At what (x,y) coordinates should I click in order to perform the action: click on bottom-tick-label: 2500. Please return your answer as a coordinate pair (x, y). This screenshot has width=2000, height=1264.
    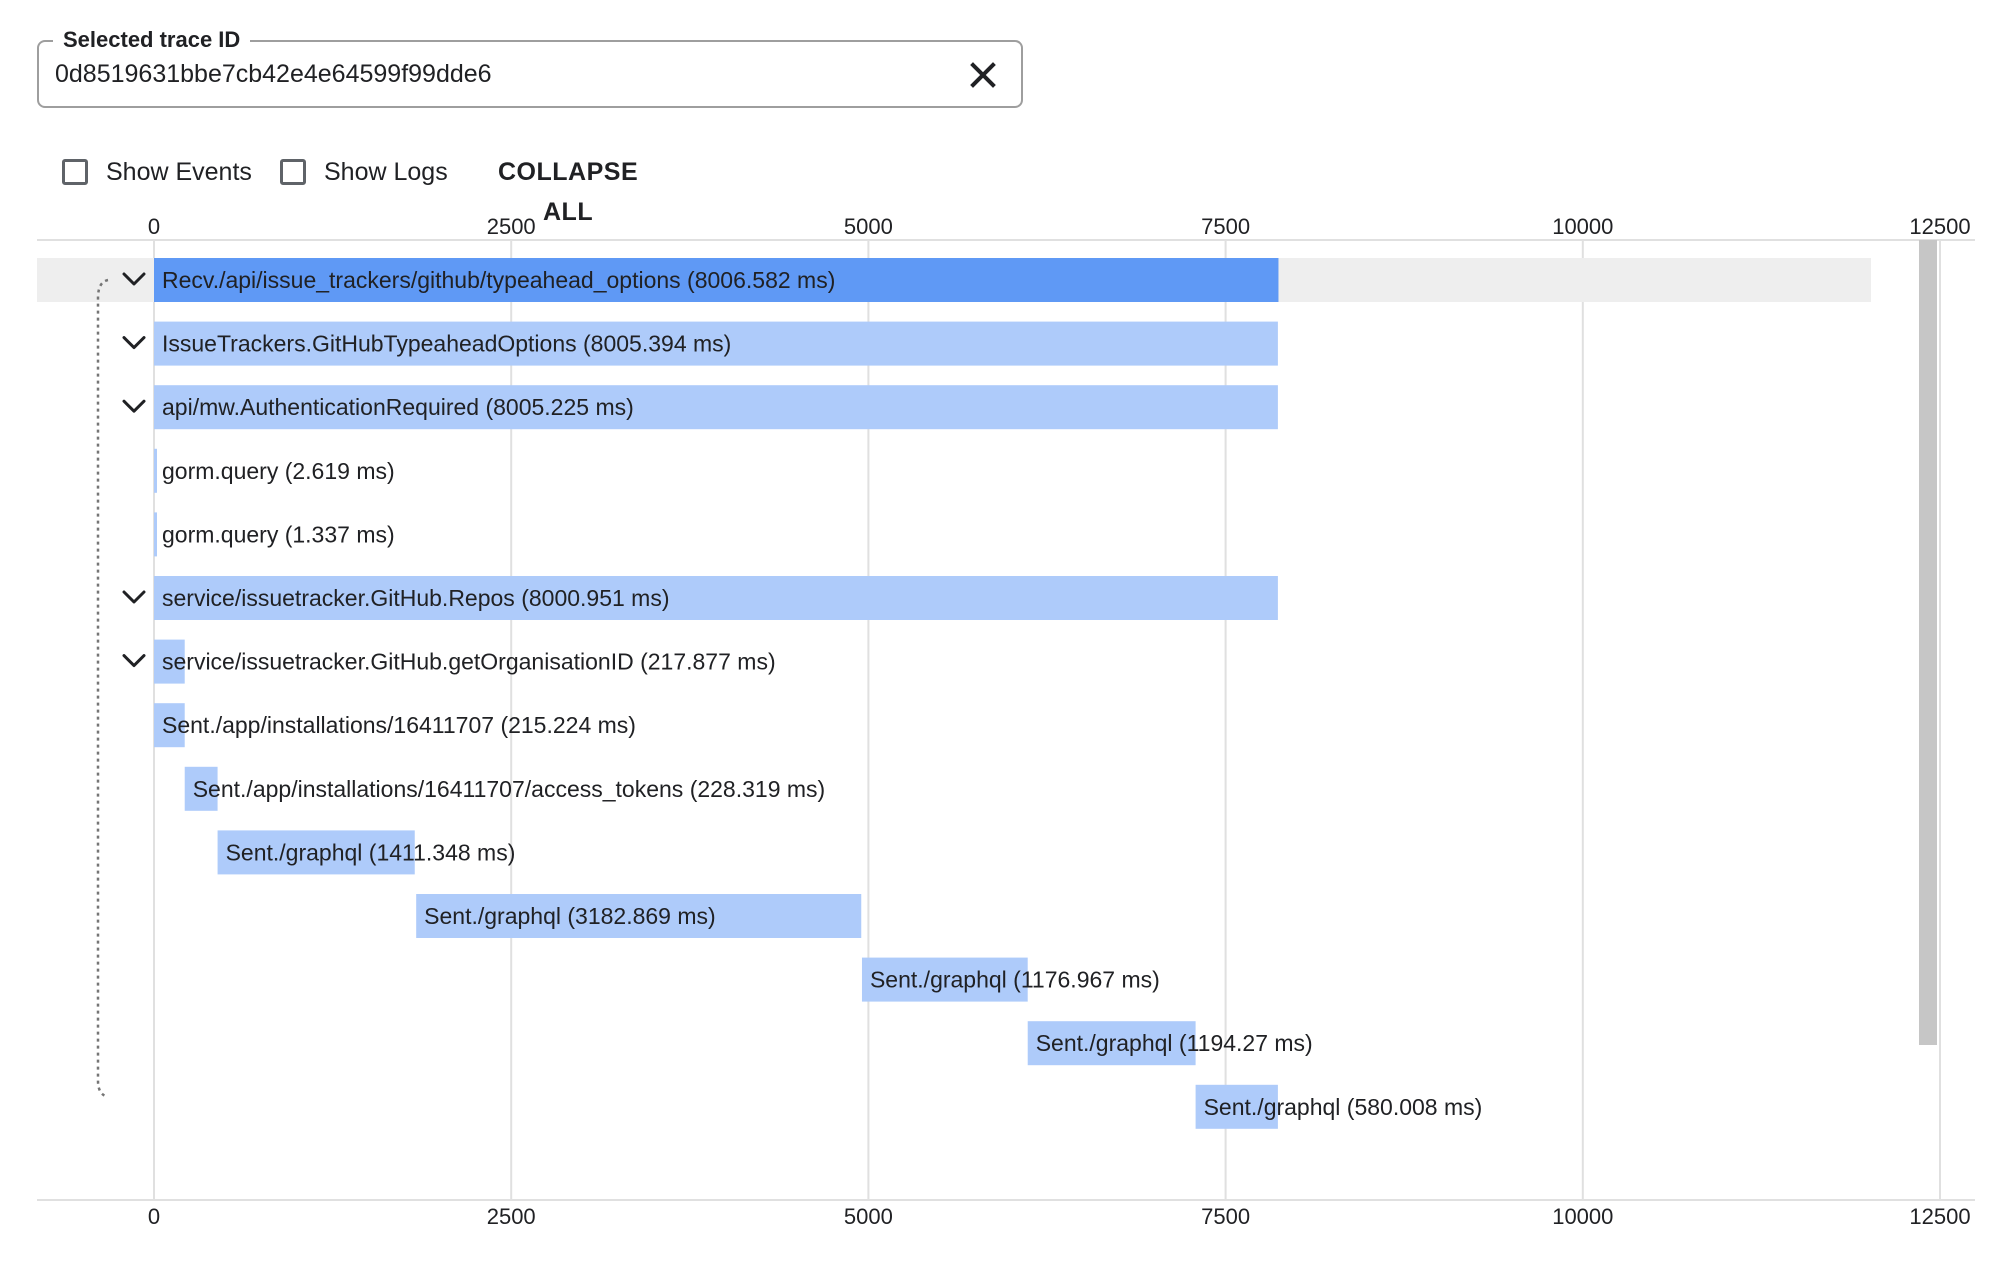
    Looking at the image, I should click on (511, 1216).